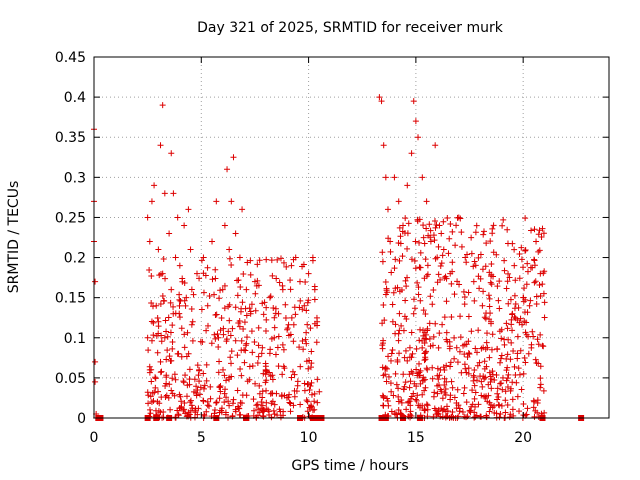 This screenshot has width=640, height=480. I want to click on y-tick-label: 0.15, so click(70, 299).